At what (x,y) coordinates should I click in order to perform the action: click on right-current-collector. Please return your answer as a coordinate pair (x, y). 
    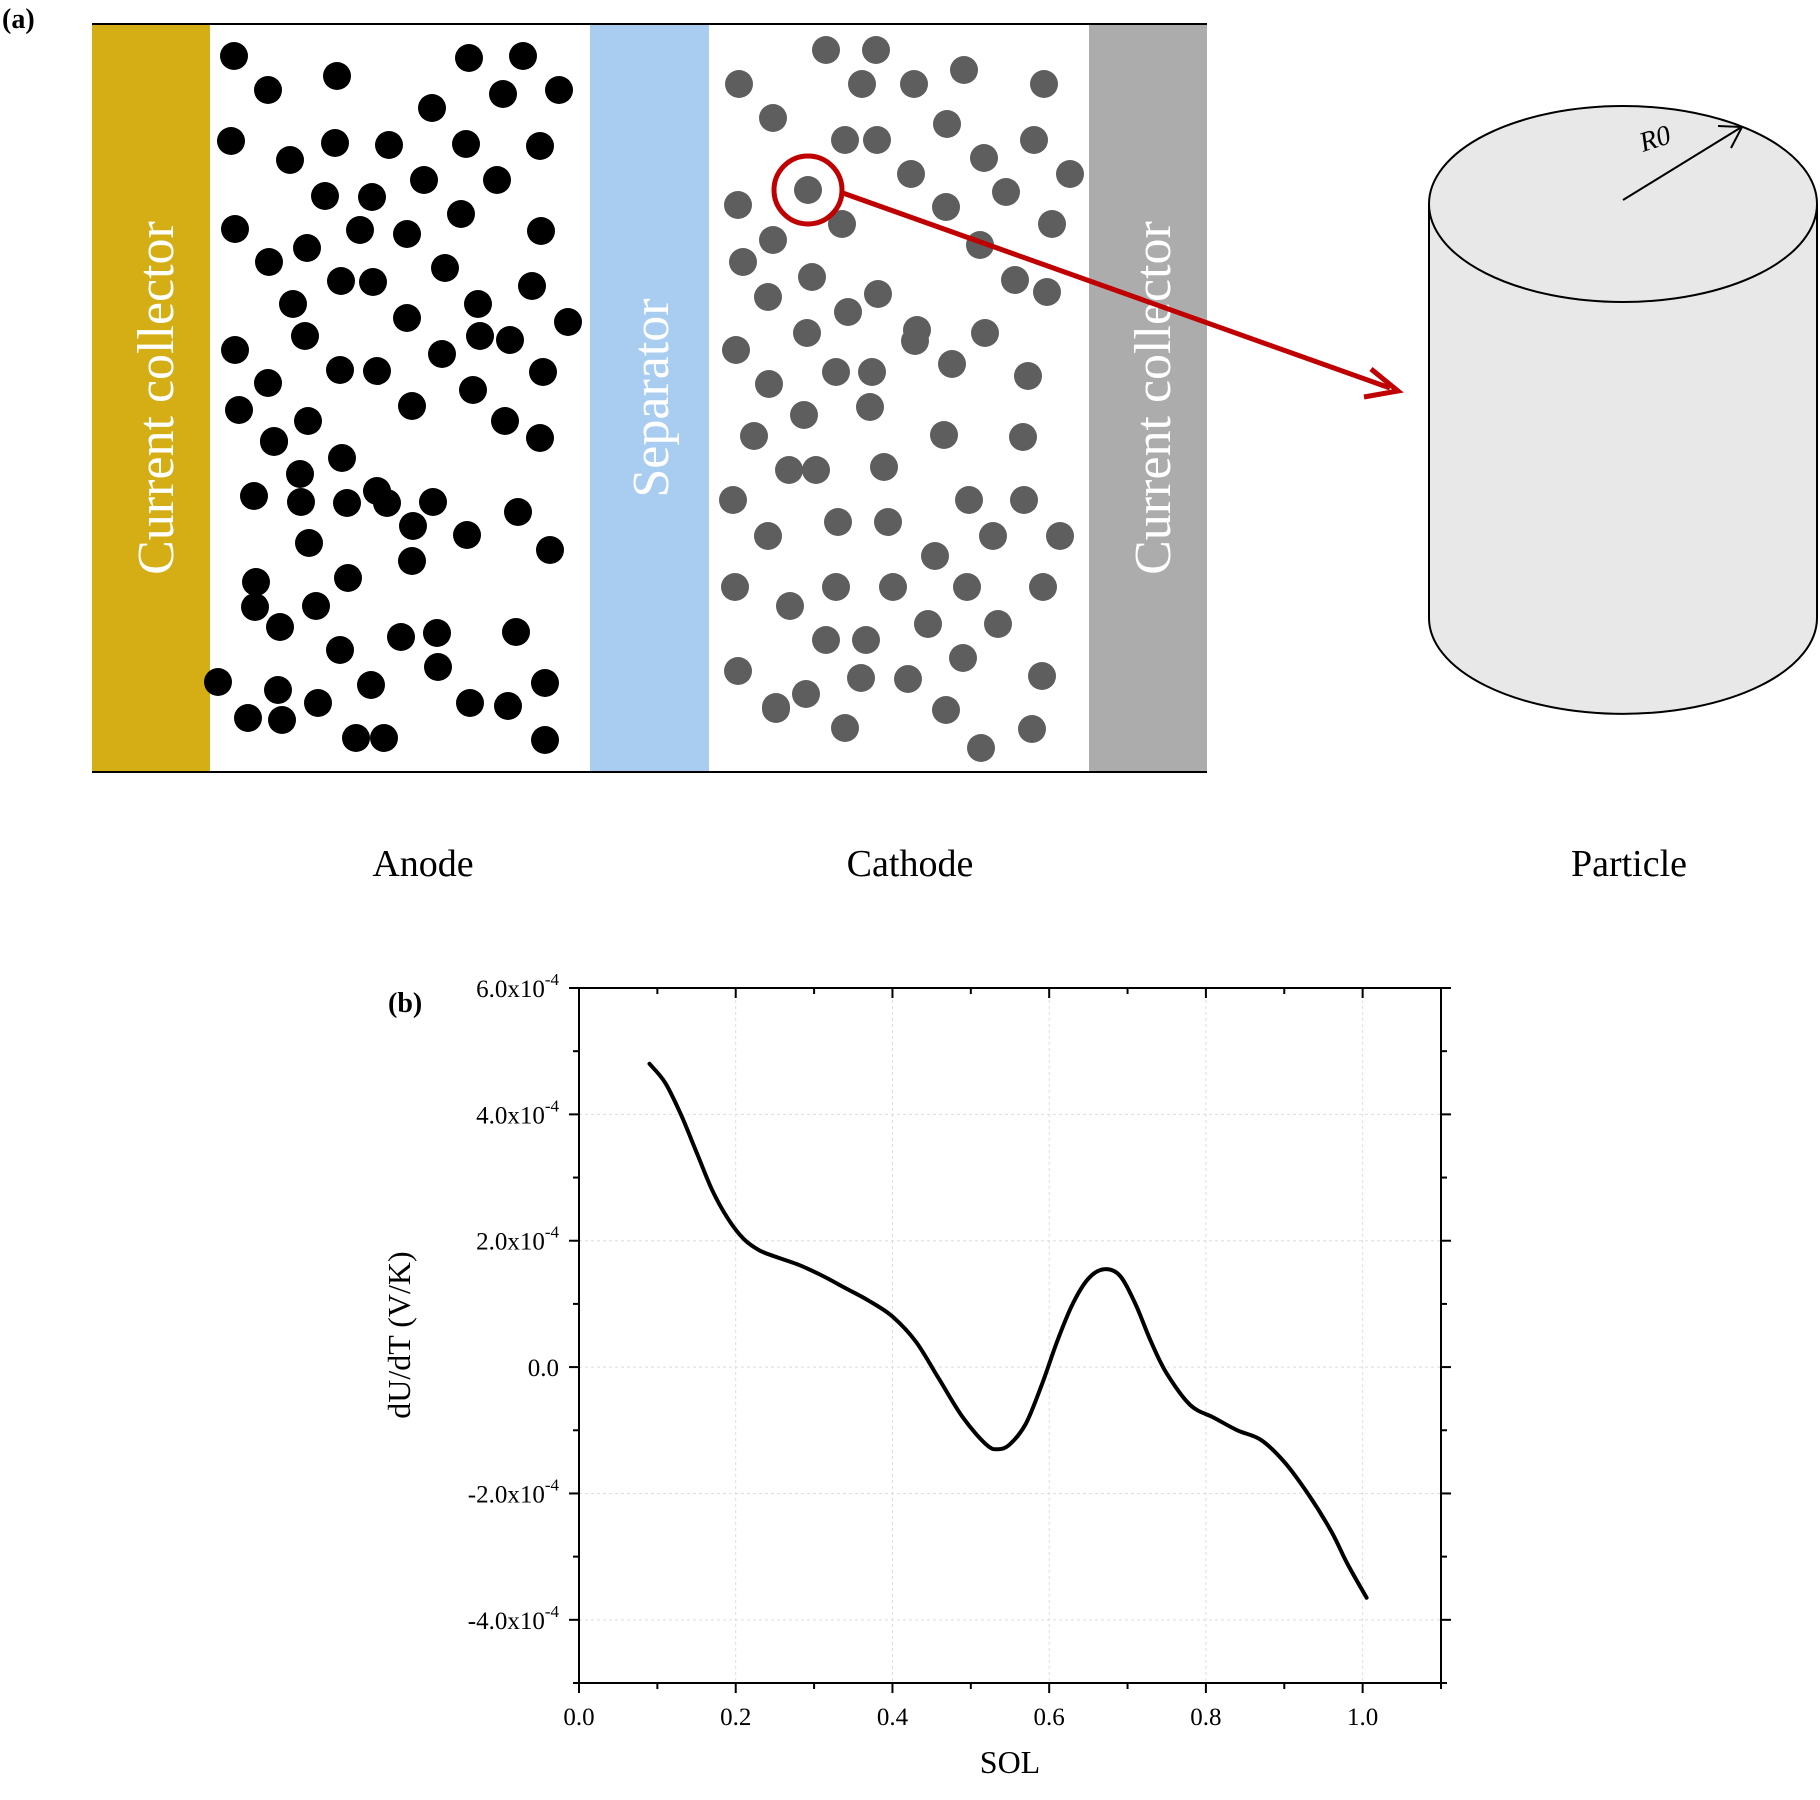
    Looking at the image, I should click on (1148, 398).